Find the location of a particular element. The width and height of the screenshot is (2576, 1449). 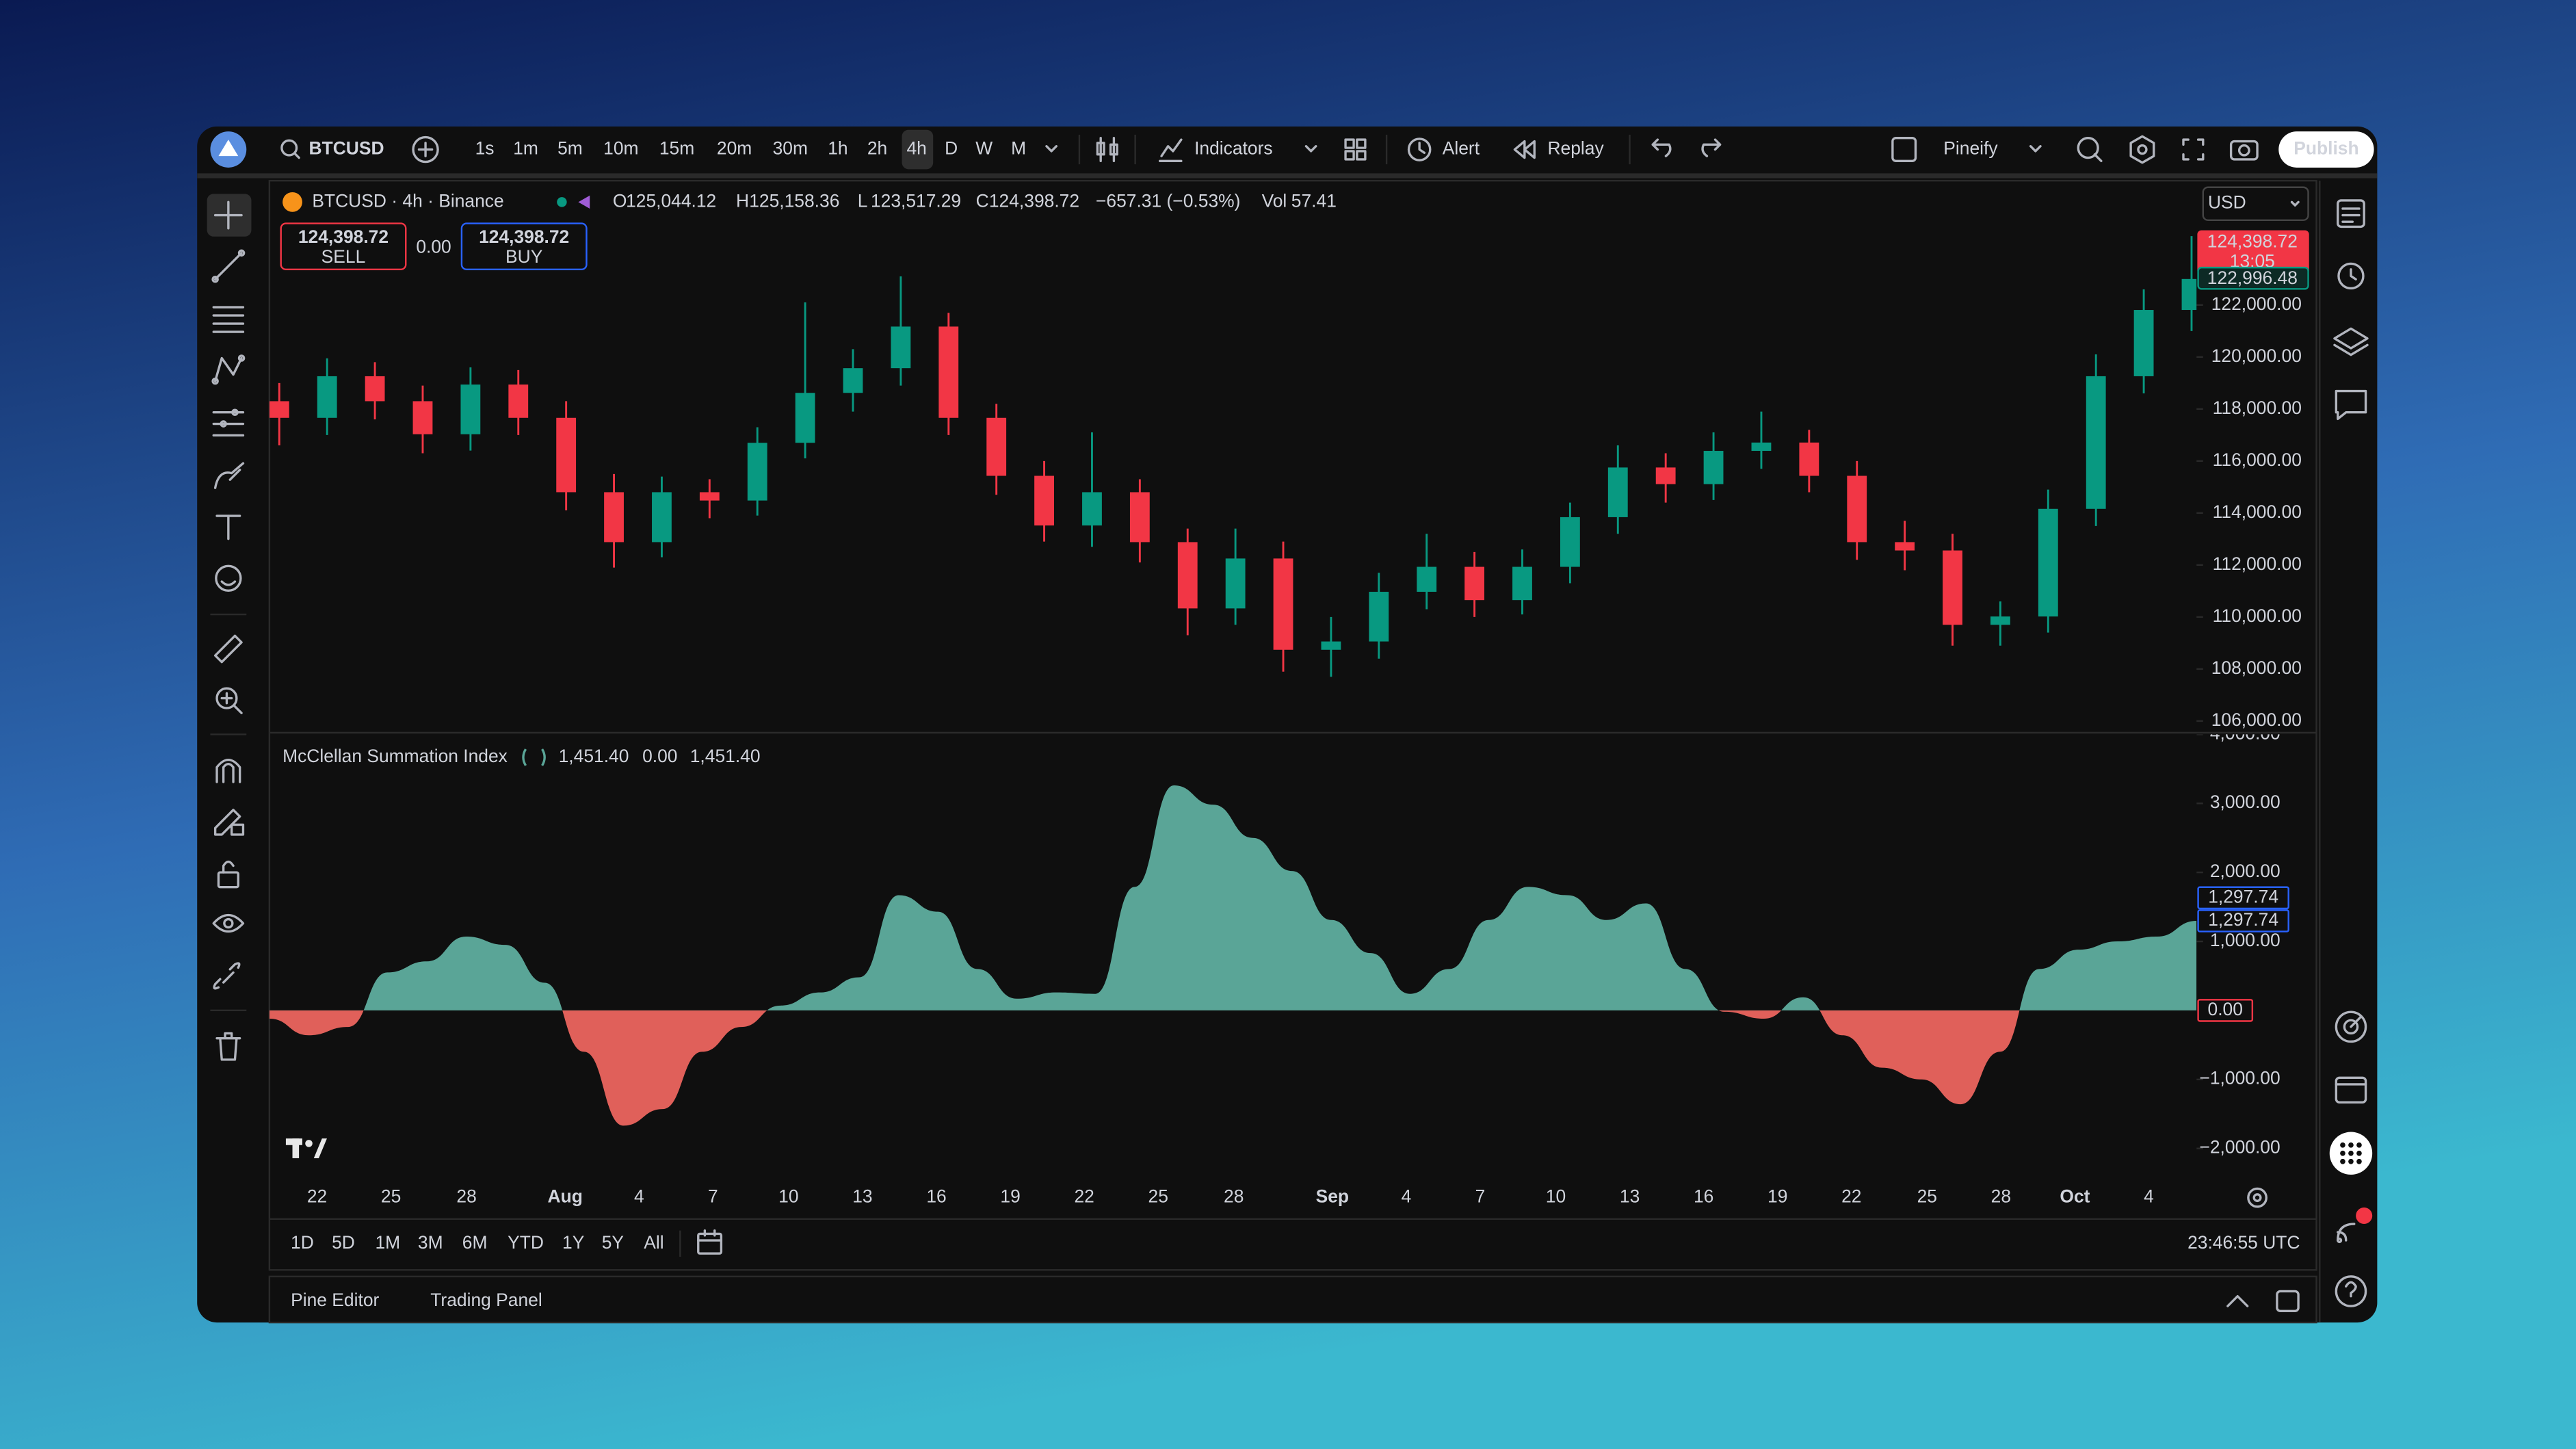

buy-button is located at coordinates (524, 247).